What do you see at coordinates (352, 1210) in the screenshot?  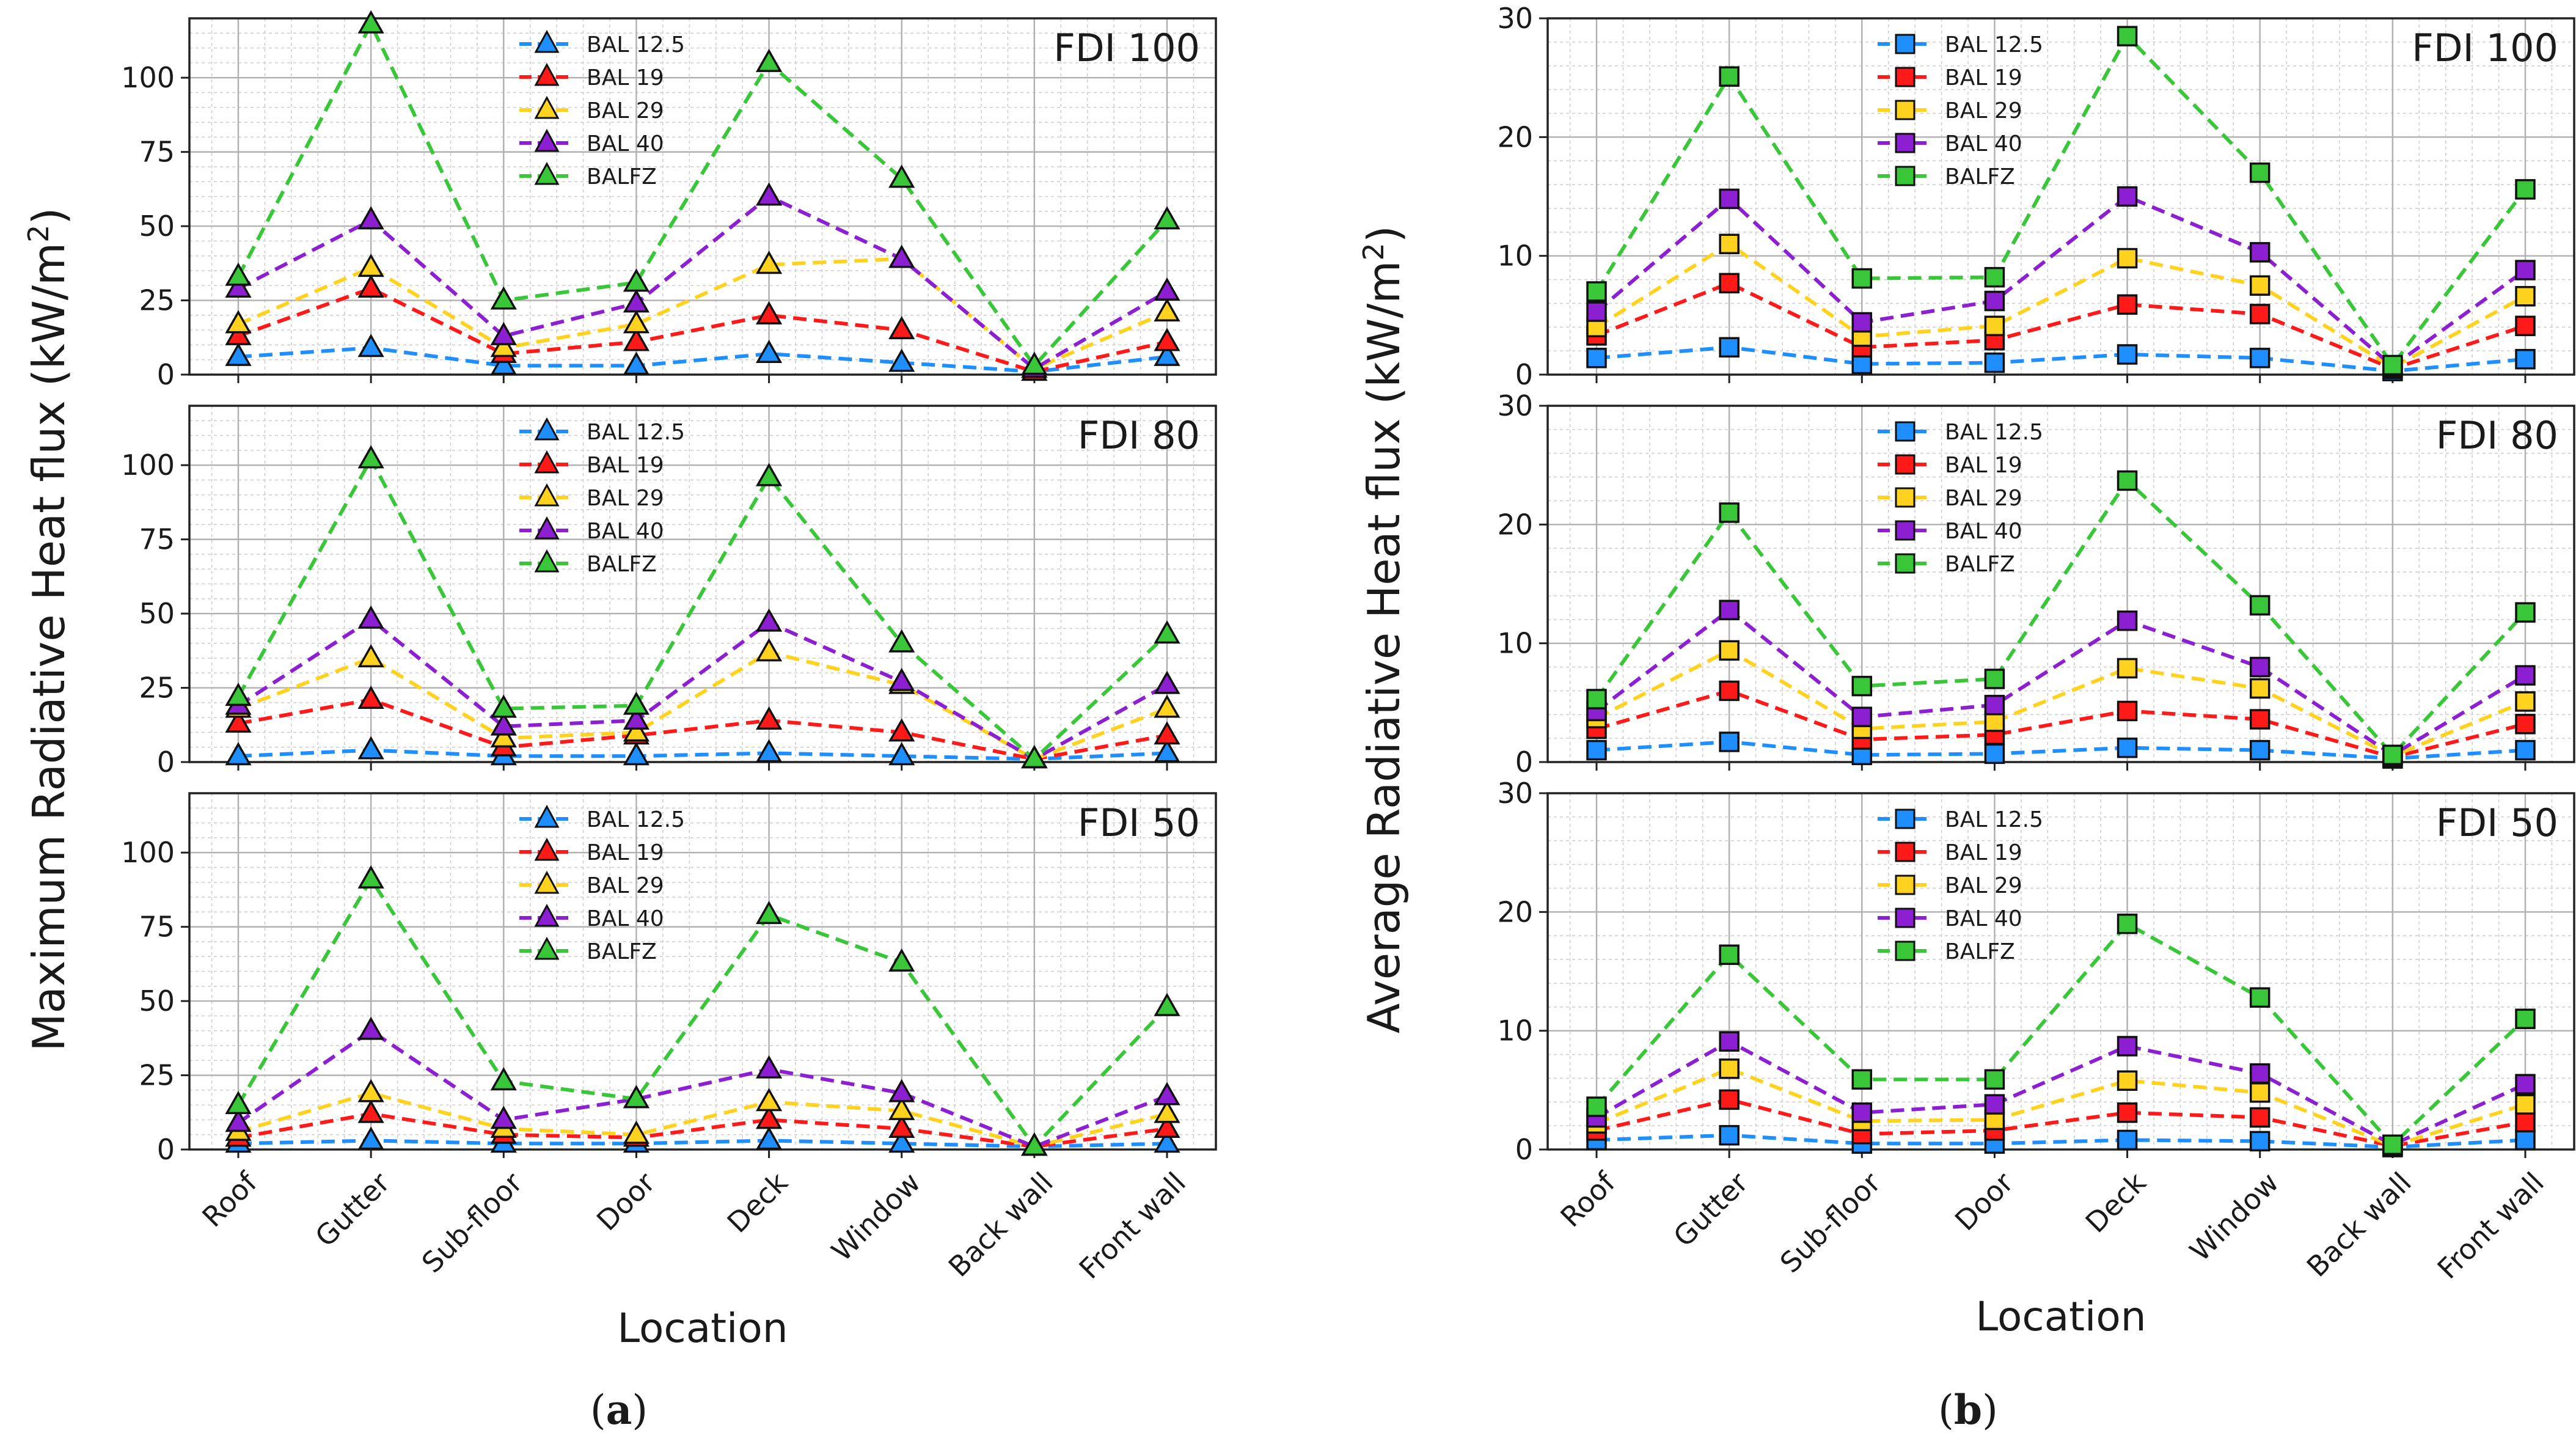 I see `x-tick-label: Gutter` at bounding box center [352, 1210].